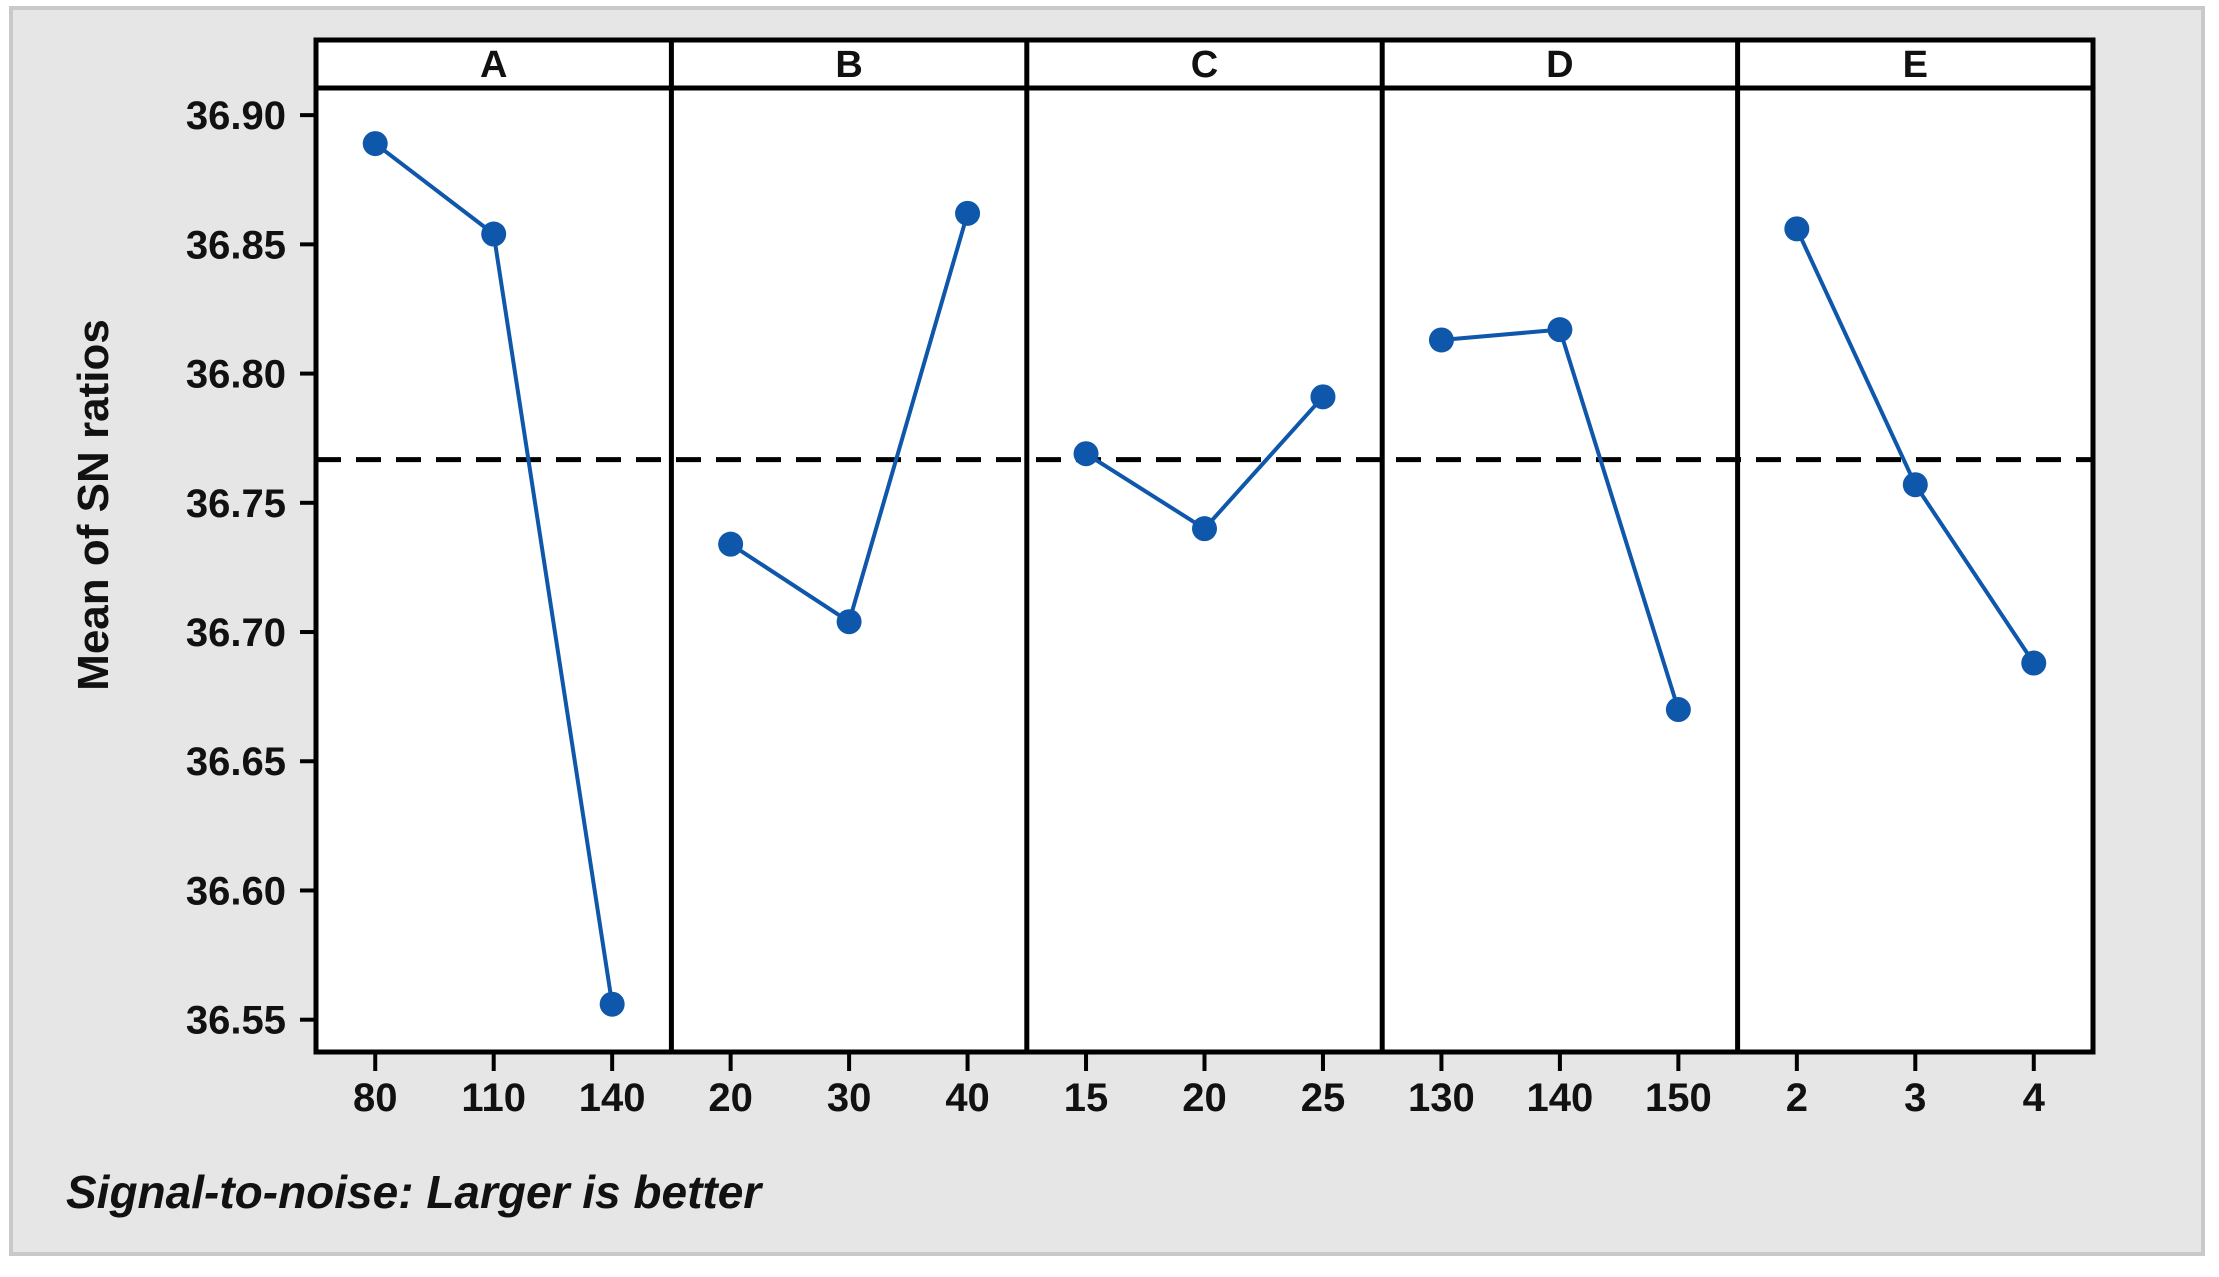  What do you see at coordinates (236, 375) in the screenshot?
I see `y-tick-label: 36.80` at bounding box center [236, 375].